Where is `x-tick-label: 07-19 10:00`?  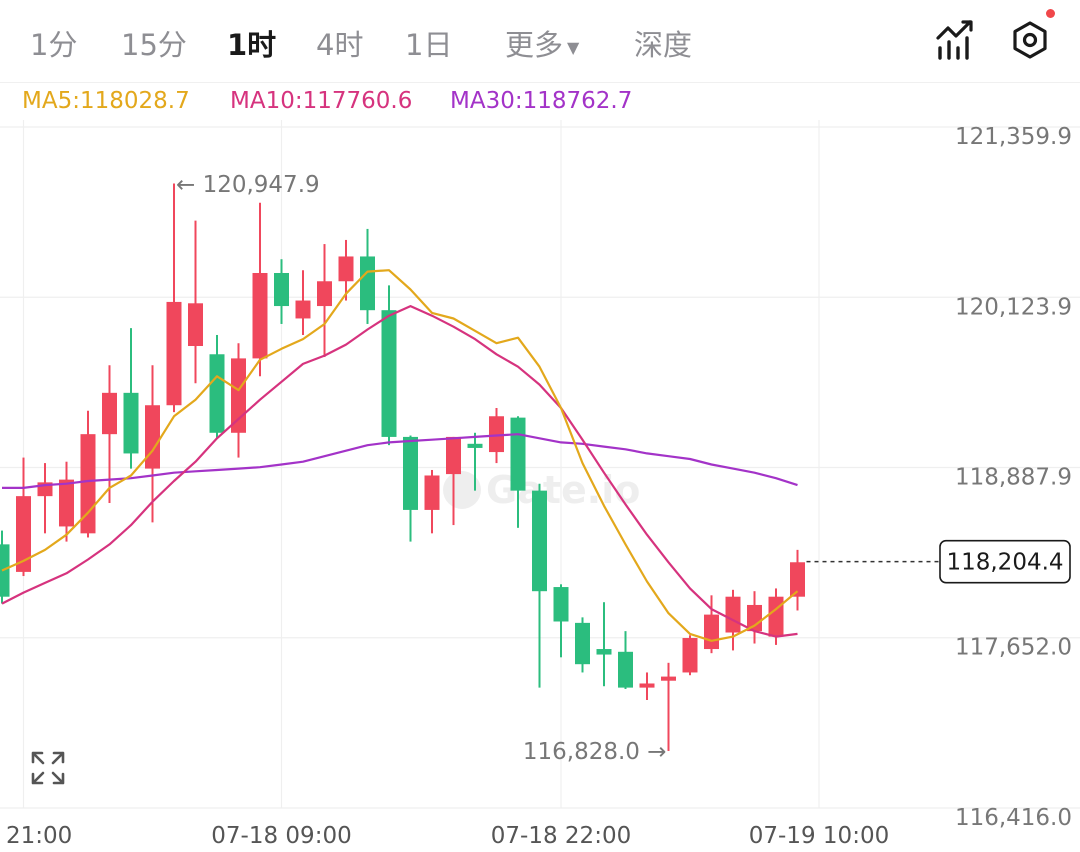 x-tick-label: 07-19 10:00 is located at coordinates (819, 836).